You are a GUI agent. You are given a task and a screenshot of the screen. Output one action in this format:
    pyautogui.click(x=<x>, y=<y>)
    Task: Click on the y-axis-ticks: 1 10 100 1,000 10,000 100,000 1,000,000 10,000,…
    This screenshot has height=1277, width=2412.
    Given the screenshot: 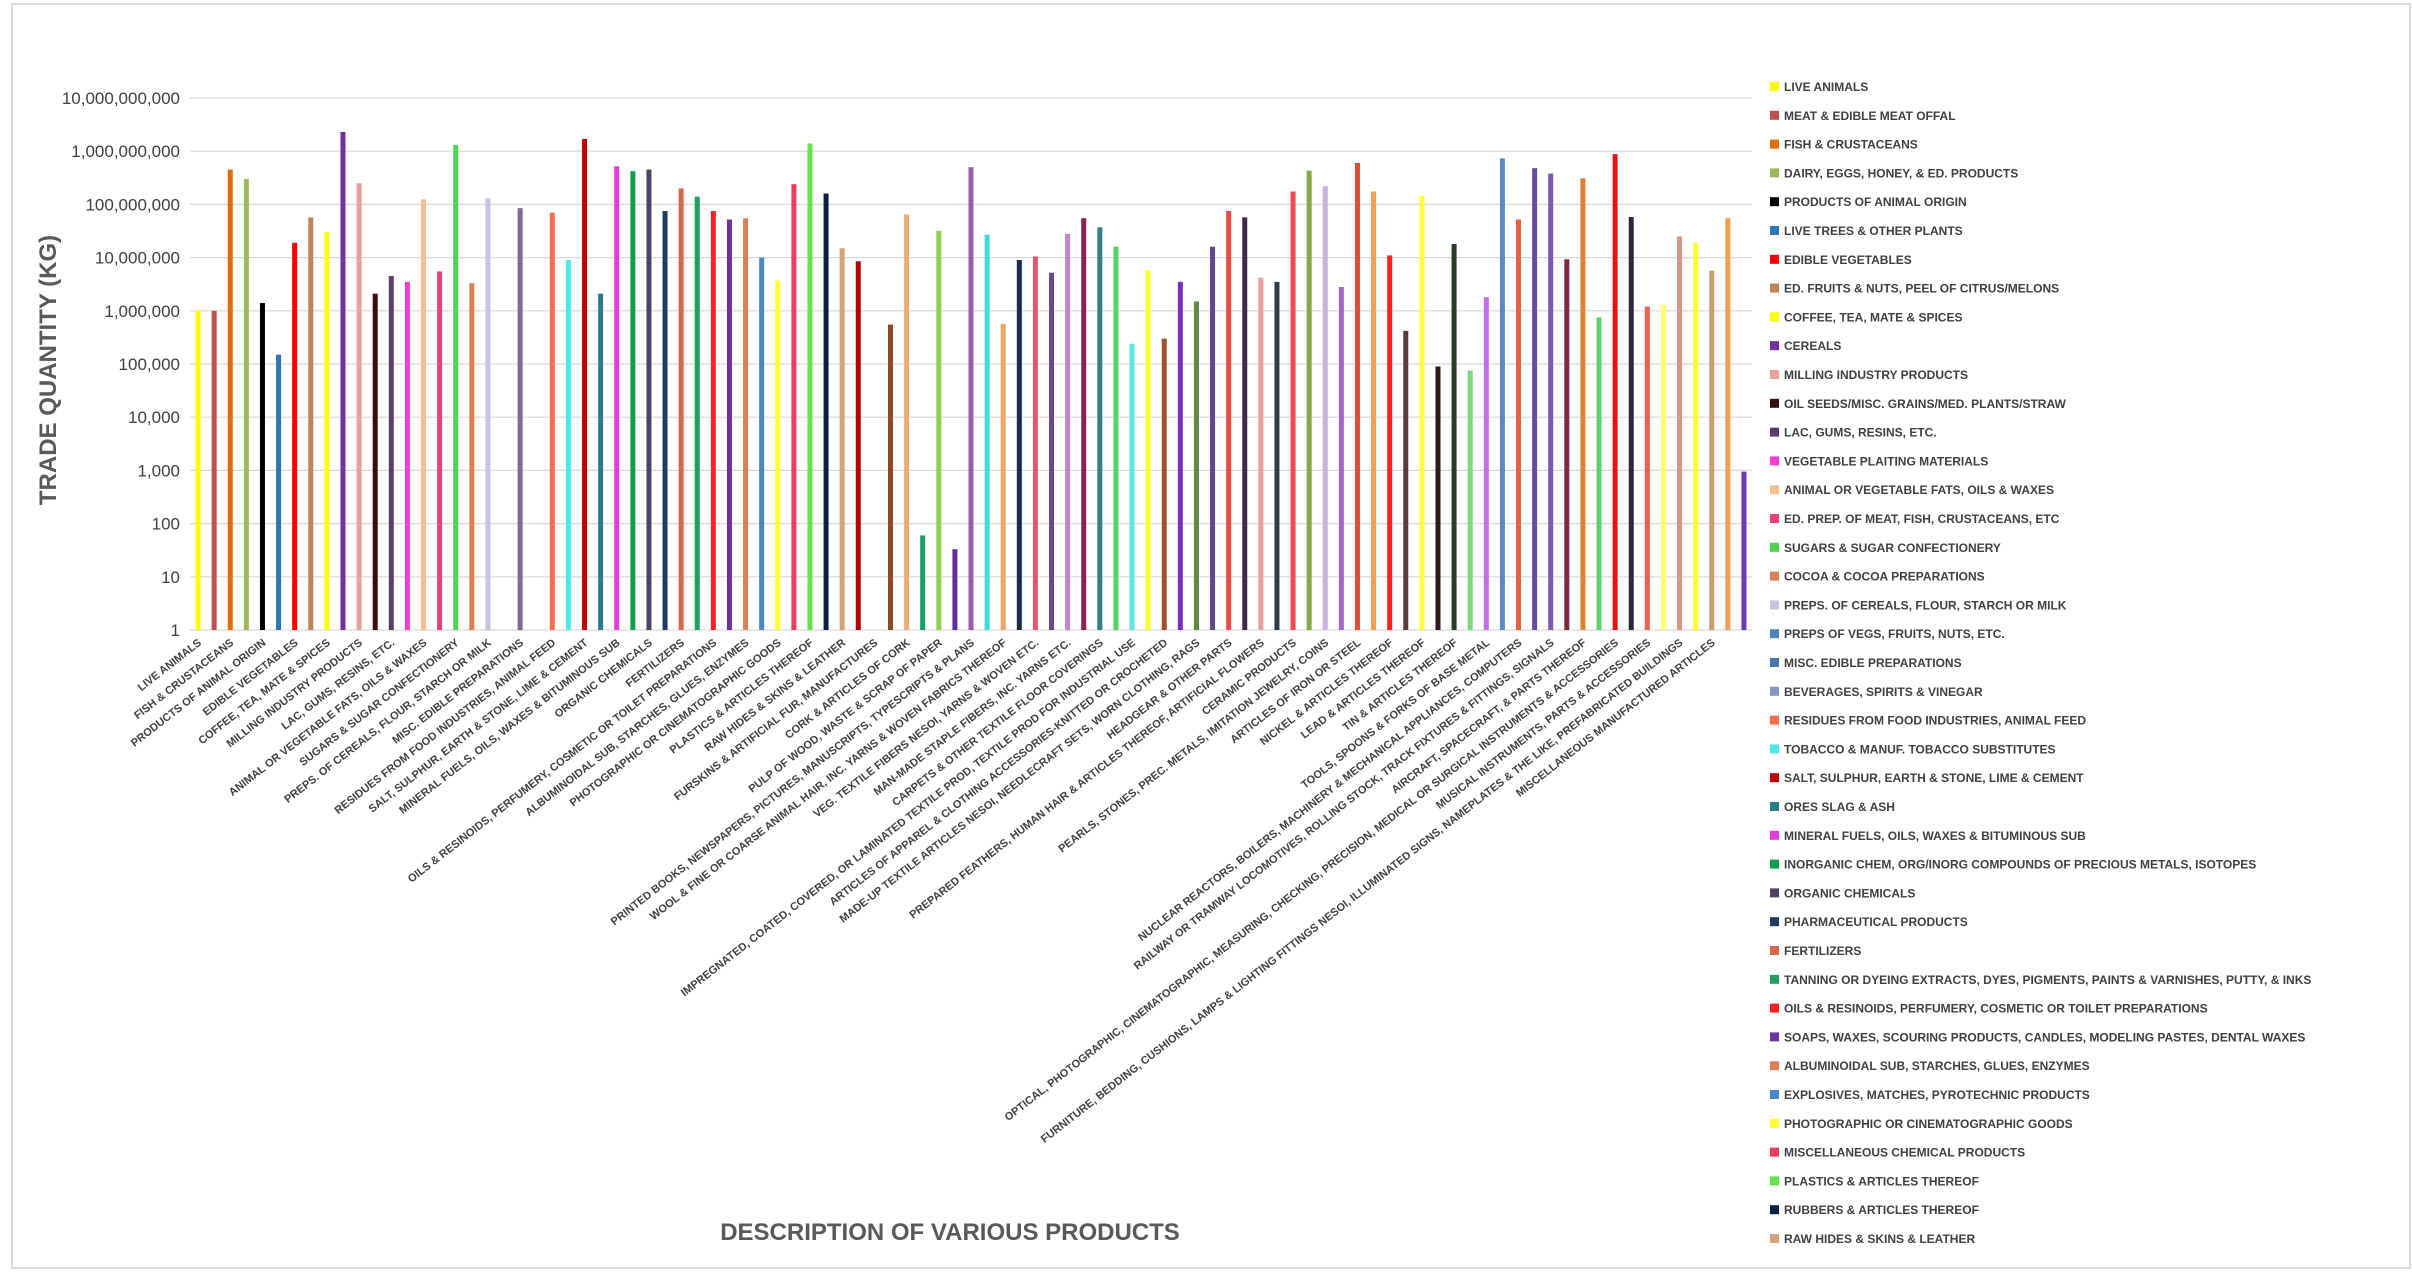 What is the action you would take?
    pyautogui.click(x=121, y=364)
    